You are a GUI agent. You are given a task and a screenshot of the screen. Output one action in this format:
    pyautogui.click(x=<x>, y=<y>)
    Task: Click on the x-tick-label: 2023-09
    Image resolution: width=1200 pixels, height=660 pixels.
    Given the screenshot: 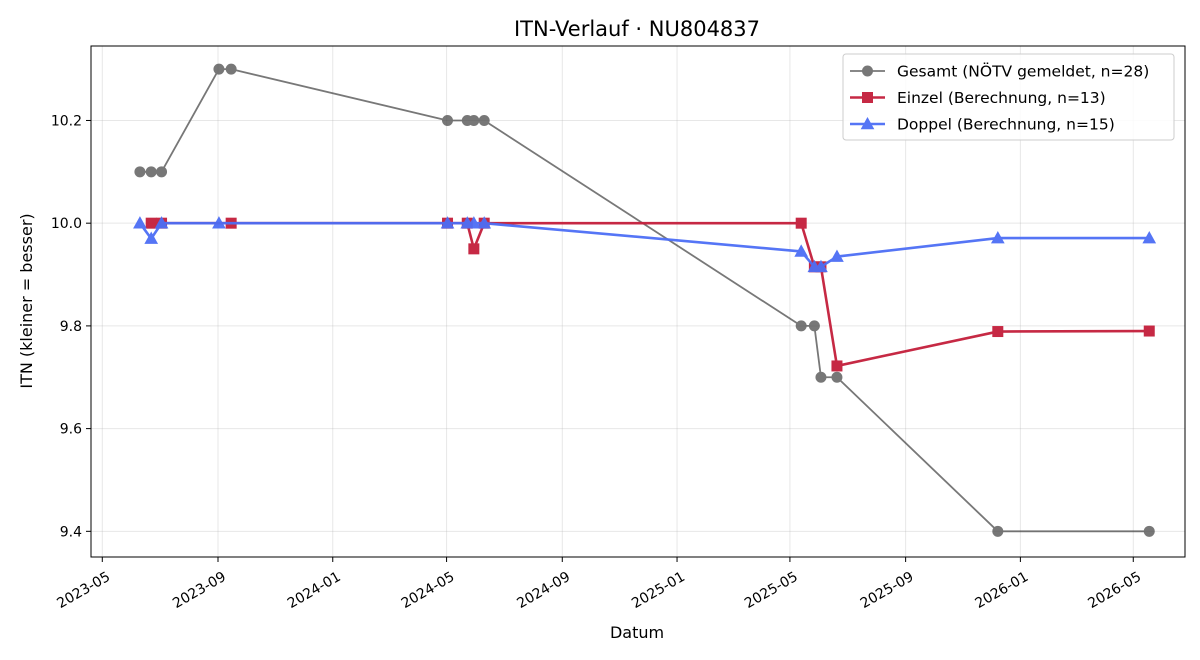 What is the action you would take?
    pyautogui.click(x=199, y=590)
    